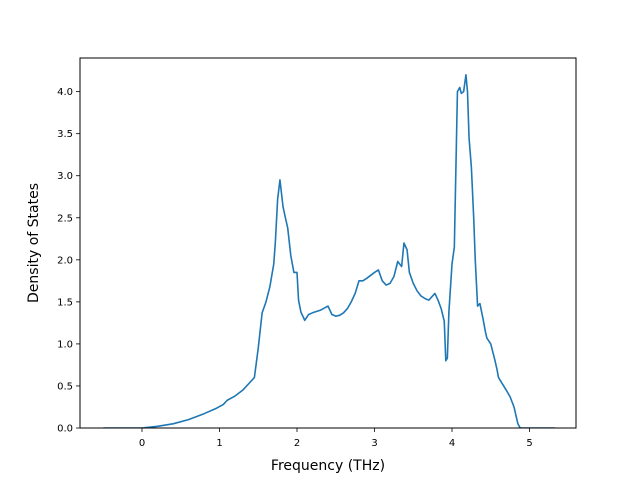 This screenshot has height=480, width=640. I want to click on x-tick-label: 5, so click(529, 443).